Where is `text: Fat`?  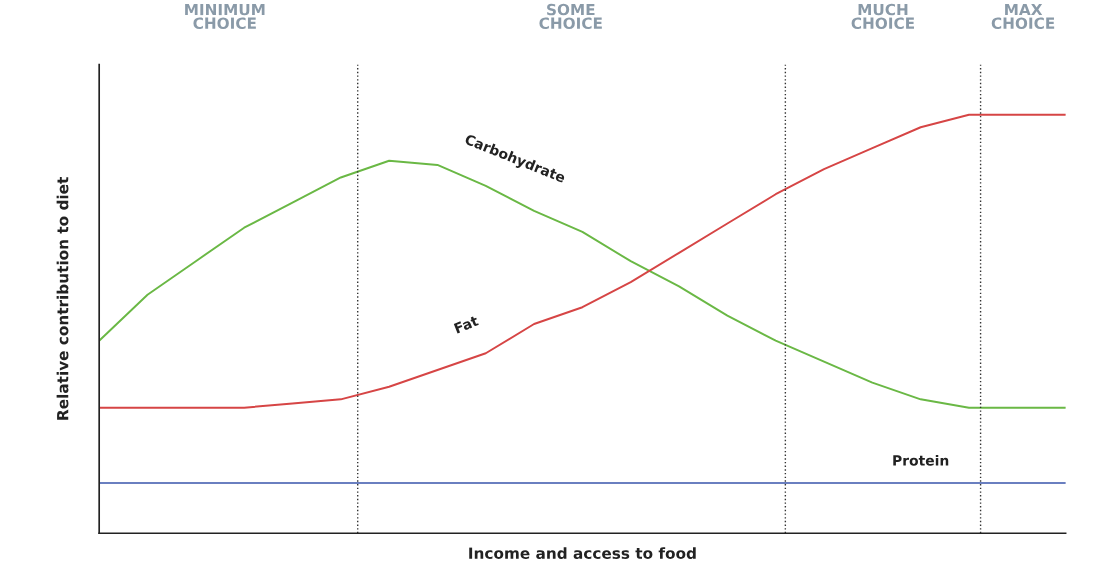 text: Fat is located at coordinates (466, 324).